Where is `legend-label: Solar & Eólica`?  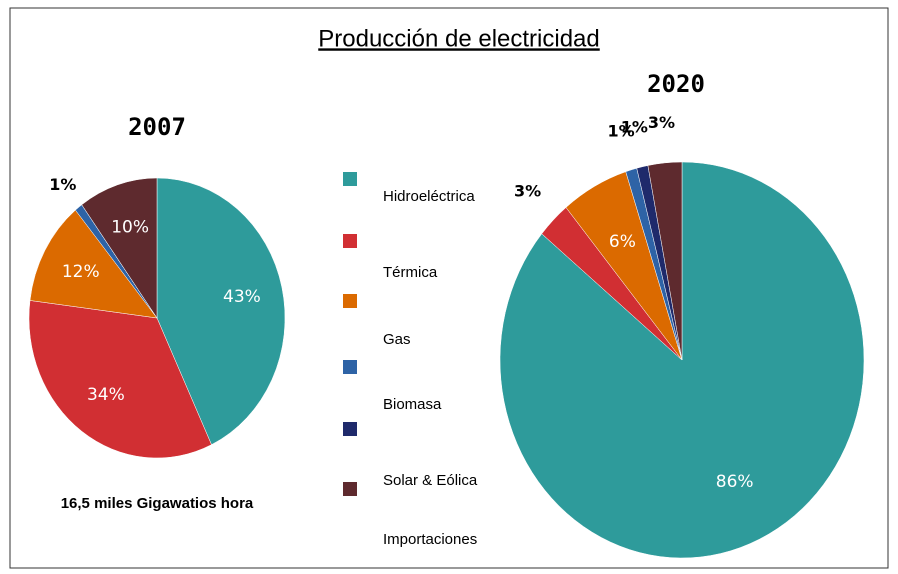
legend-label: Solar & Eólica is located at coordinates (430, 480).